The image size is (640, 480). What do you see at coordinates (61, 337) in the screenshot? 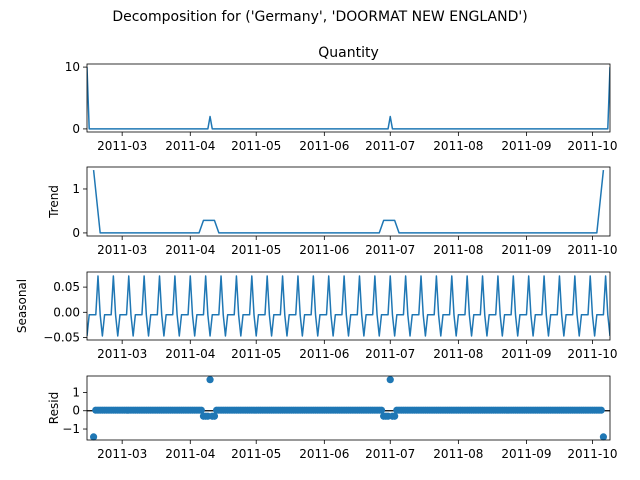
I see `y-tick-label: −0.05` at bounding box center [61, 337].